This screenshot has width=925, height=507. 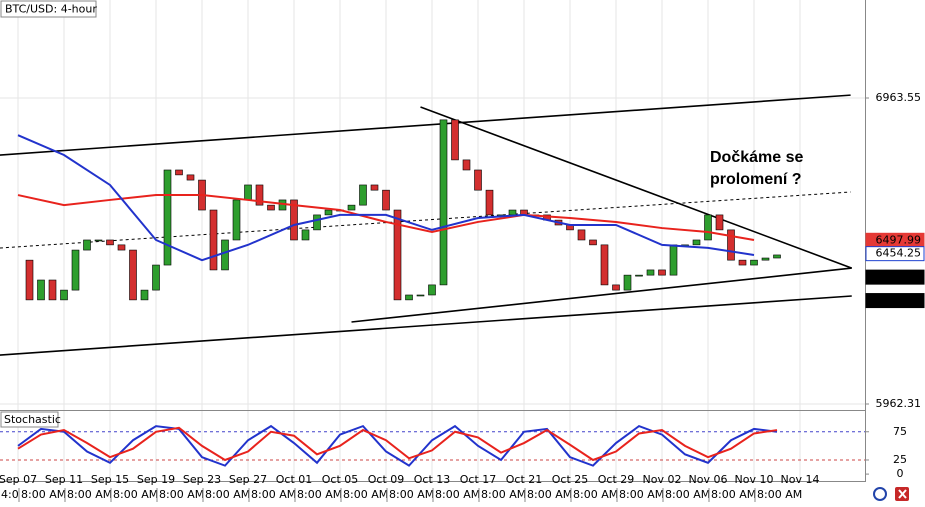 I want to click on x-tick-label: Oct 01, so click(x=294, y=479).